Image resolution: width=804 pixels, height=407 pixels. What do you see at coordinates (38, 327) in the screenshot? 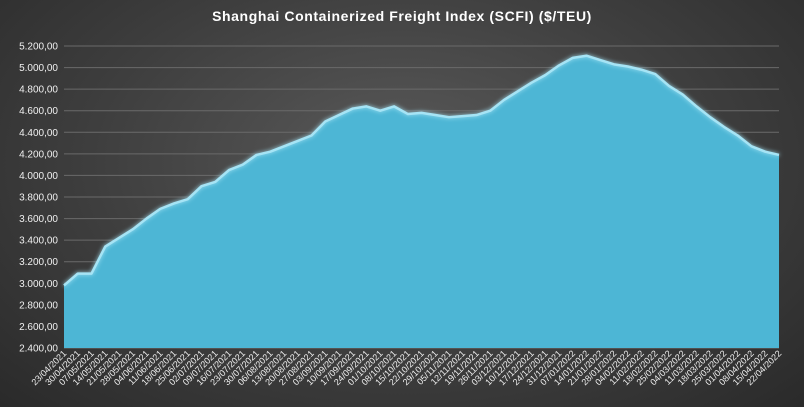
I see `y-tick-label: 2.600,00` at bounding box center [38, 327].